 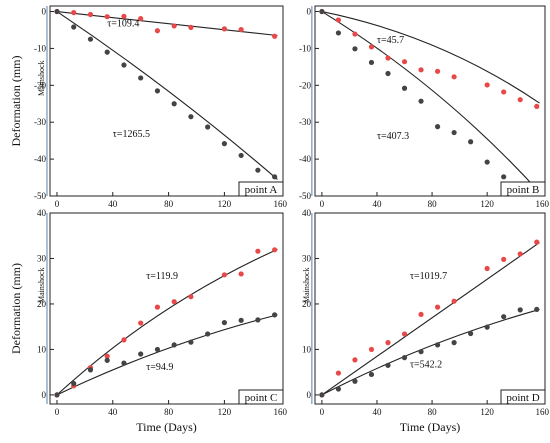 What do you see at coordinates (307, 304) in the screenshot?
I see `y-tick-label: 20` at bounding box center [307, 304].